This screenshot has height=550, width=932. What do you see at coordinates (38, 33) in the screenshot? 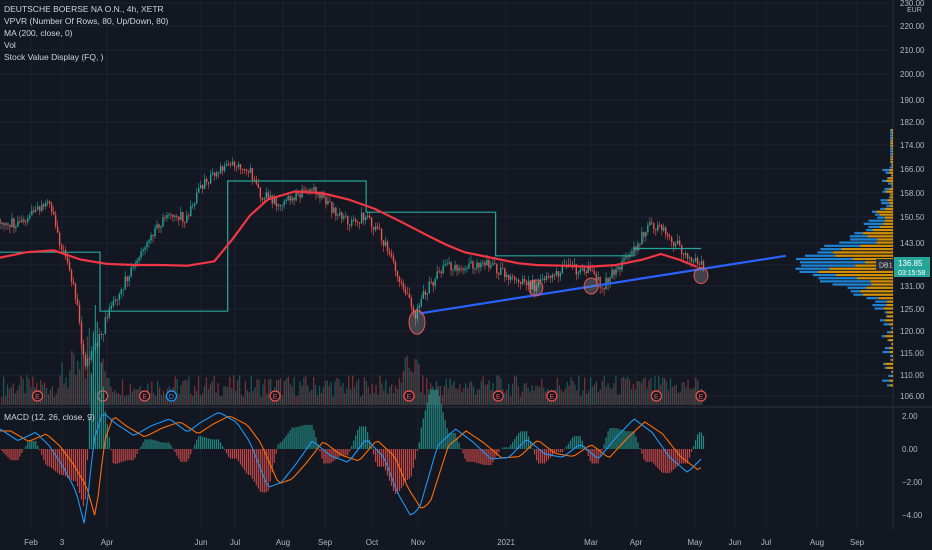
I see `indicator-ma: MA (200, close, 0)` at bounding box center [38, 33].